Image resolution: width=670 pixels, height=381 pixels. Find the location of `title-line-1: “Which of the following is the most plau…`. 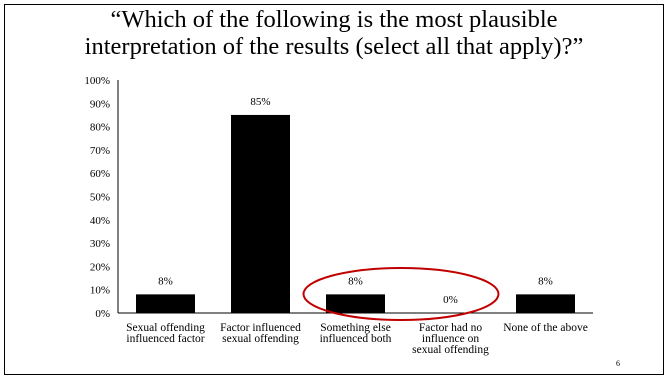

title-line-1: “Which of the following is the most plau… is located at coordinates (334, 19).